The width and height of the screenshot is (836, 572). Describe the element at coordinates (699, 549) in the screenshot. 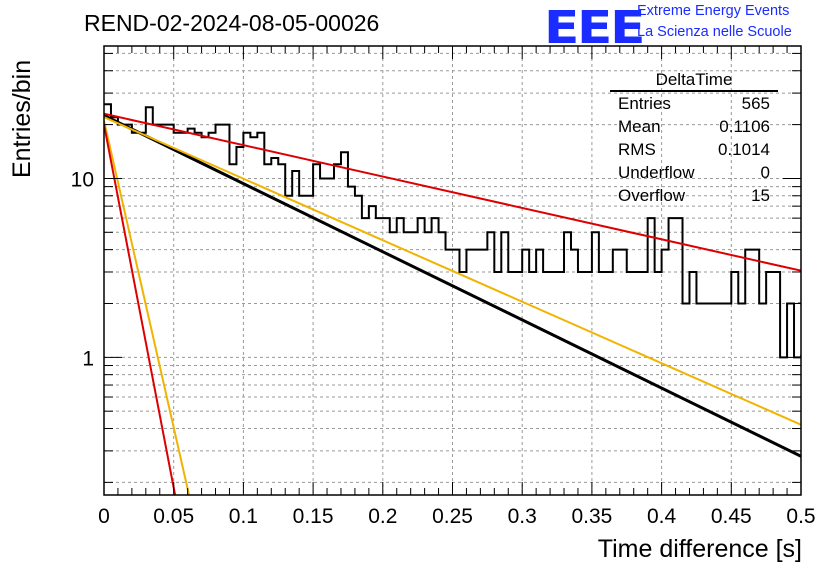

I see `x-axis-label: Time difference [s]` at that location.